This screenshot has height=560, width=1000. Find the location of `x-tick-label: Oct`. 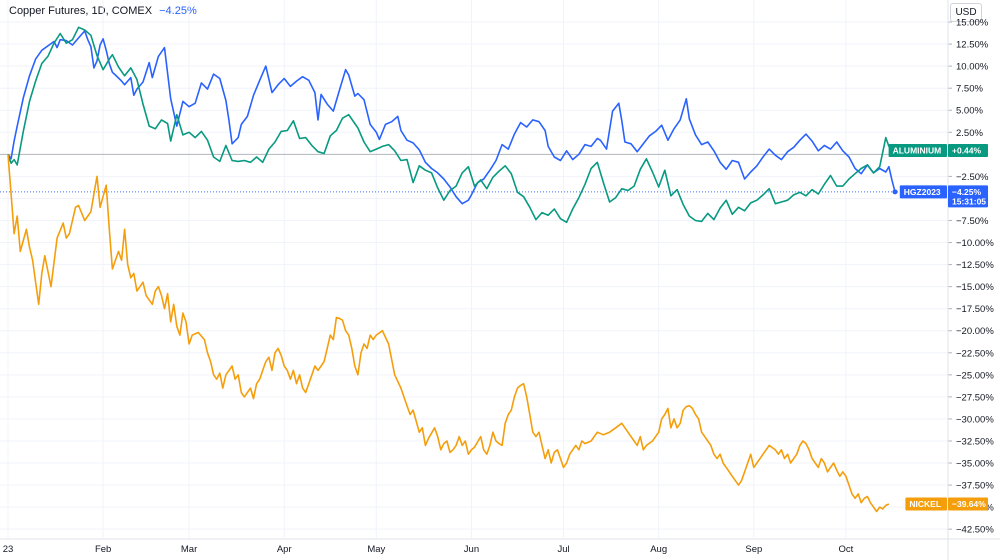

x-tick-label: Oct is located at coordinates (846, 549).